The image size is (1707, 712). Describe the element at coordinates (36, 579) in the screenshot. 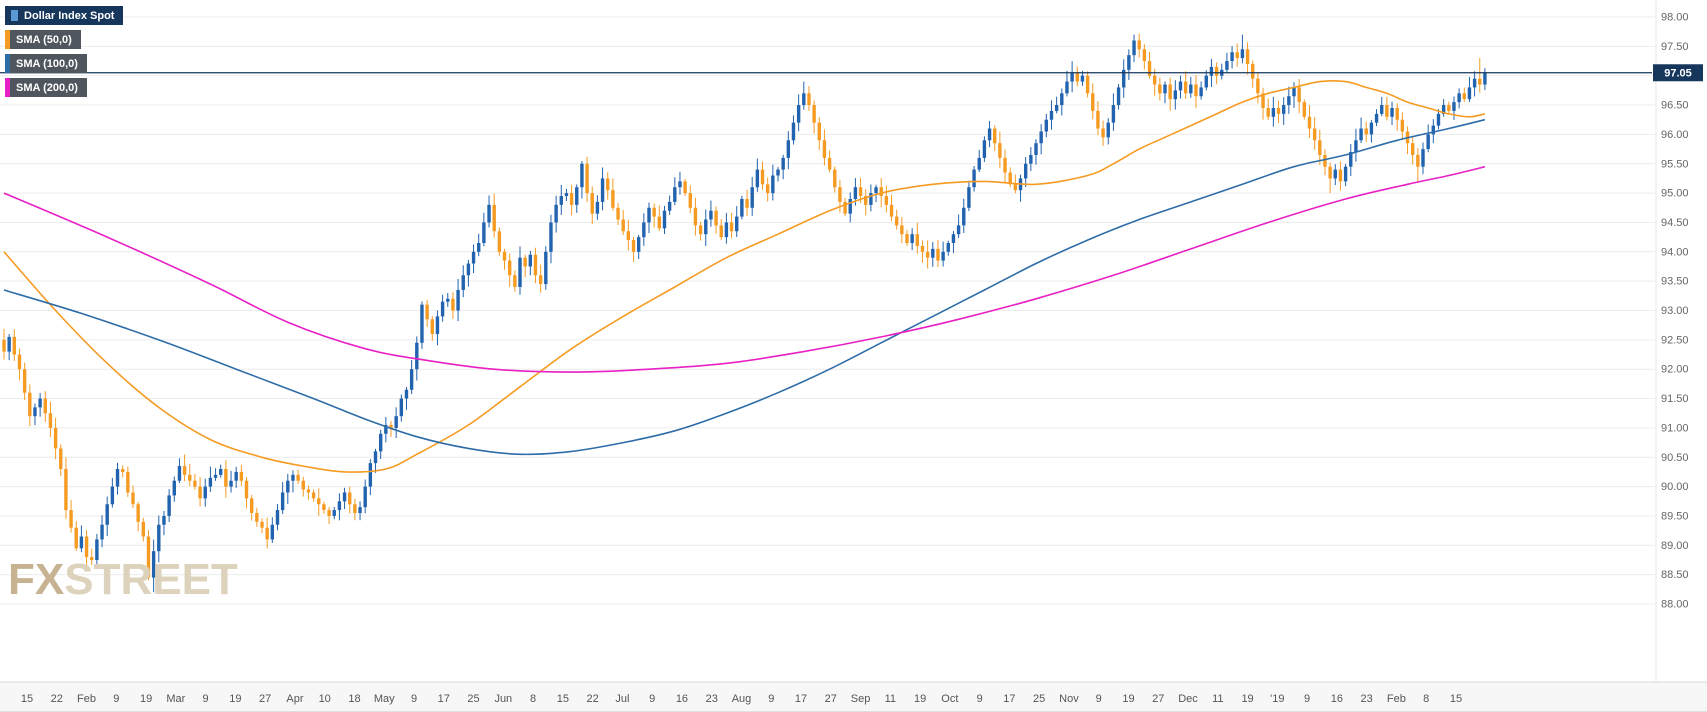

I see `fxstreet-watermark-fx: FX` at that location.